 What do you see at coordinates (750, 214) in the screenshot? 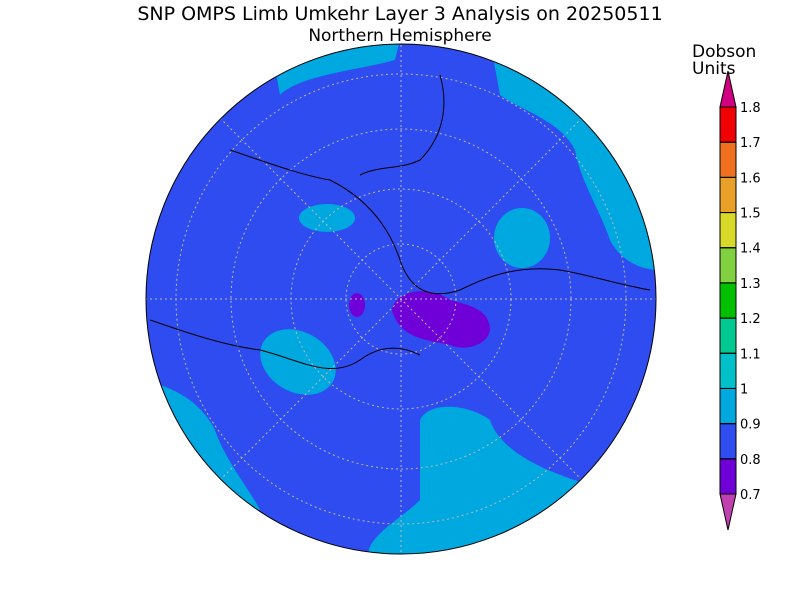
I see `colorbar-tick-label: 1.5` at bounding box center [750, 214].